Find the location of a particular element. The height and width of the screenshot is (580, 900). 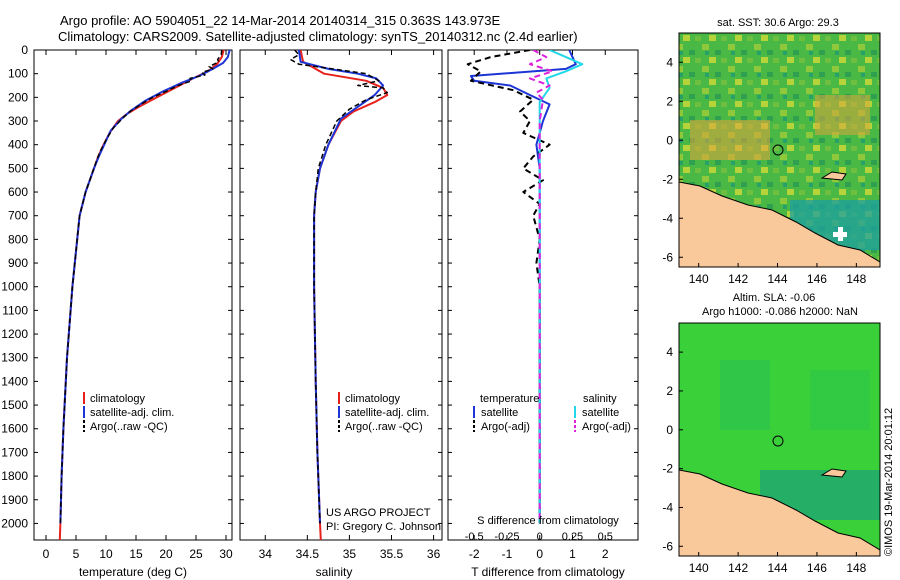

depth-tick-label: 1300 is located at coordinates (14, 358).